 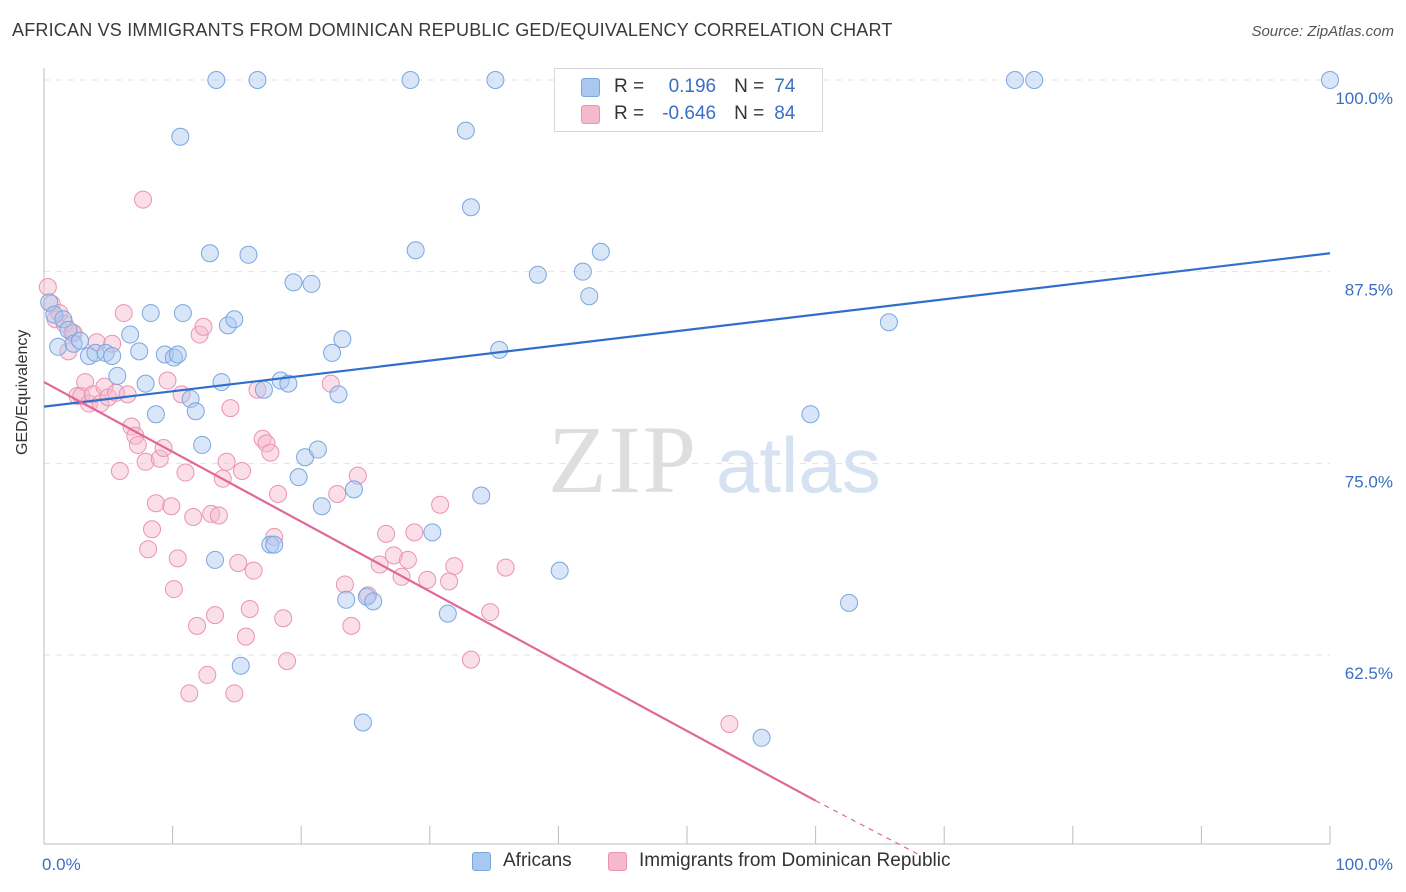 I want to click on r-value-dominican: -0.646, so click(x=689, y=113).